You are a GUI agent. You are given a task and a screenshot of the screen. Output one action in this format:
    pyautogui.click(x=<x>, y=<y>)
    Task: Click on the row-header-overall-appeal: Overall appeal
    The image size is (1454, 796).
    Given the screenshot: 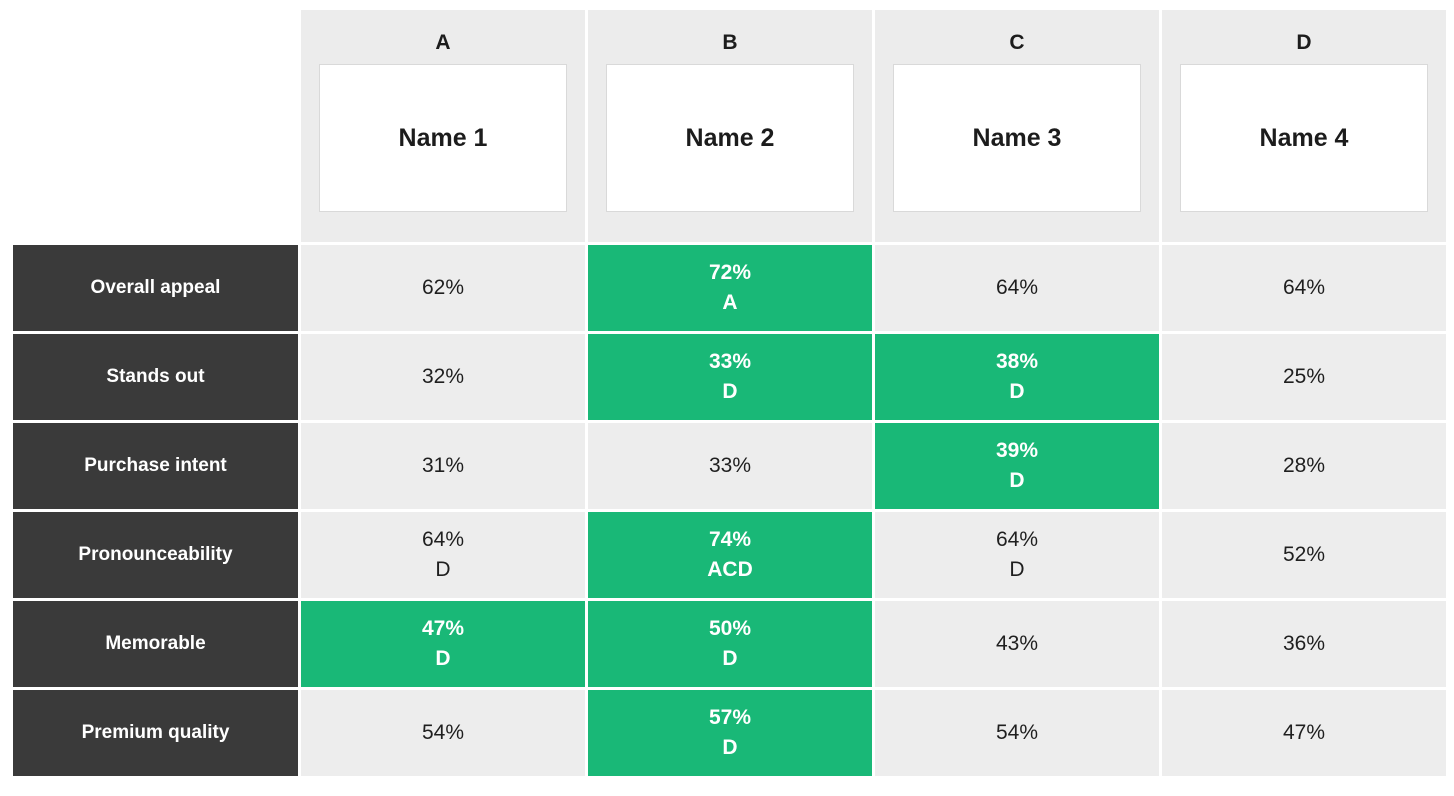 What is the action you would take?
    pyautogui.click(x=155, y=288)
    